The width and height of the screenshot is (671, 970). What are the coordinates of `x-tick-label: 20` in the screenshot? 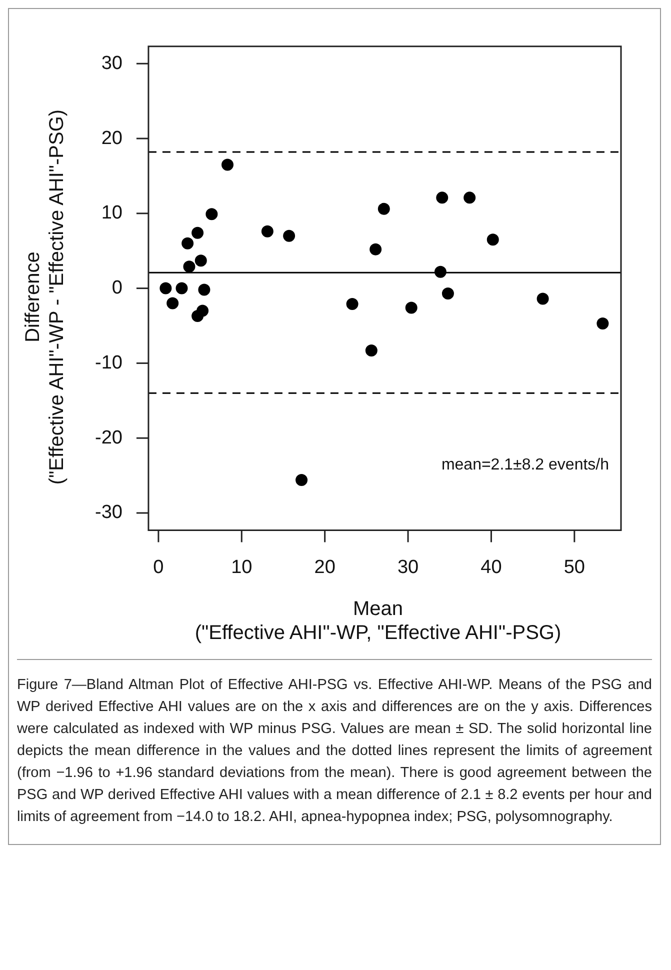 It's located at (325, 567).